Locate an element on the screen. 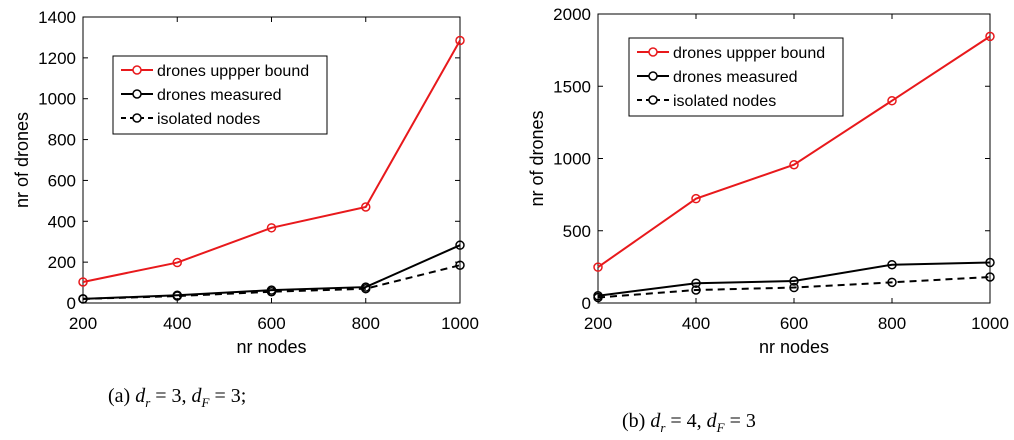 The height and width of the screenshot is (440, 1014). caption-a: (a) dr = 3, dF = 3; is located at coordinates (177, 397).